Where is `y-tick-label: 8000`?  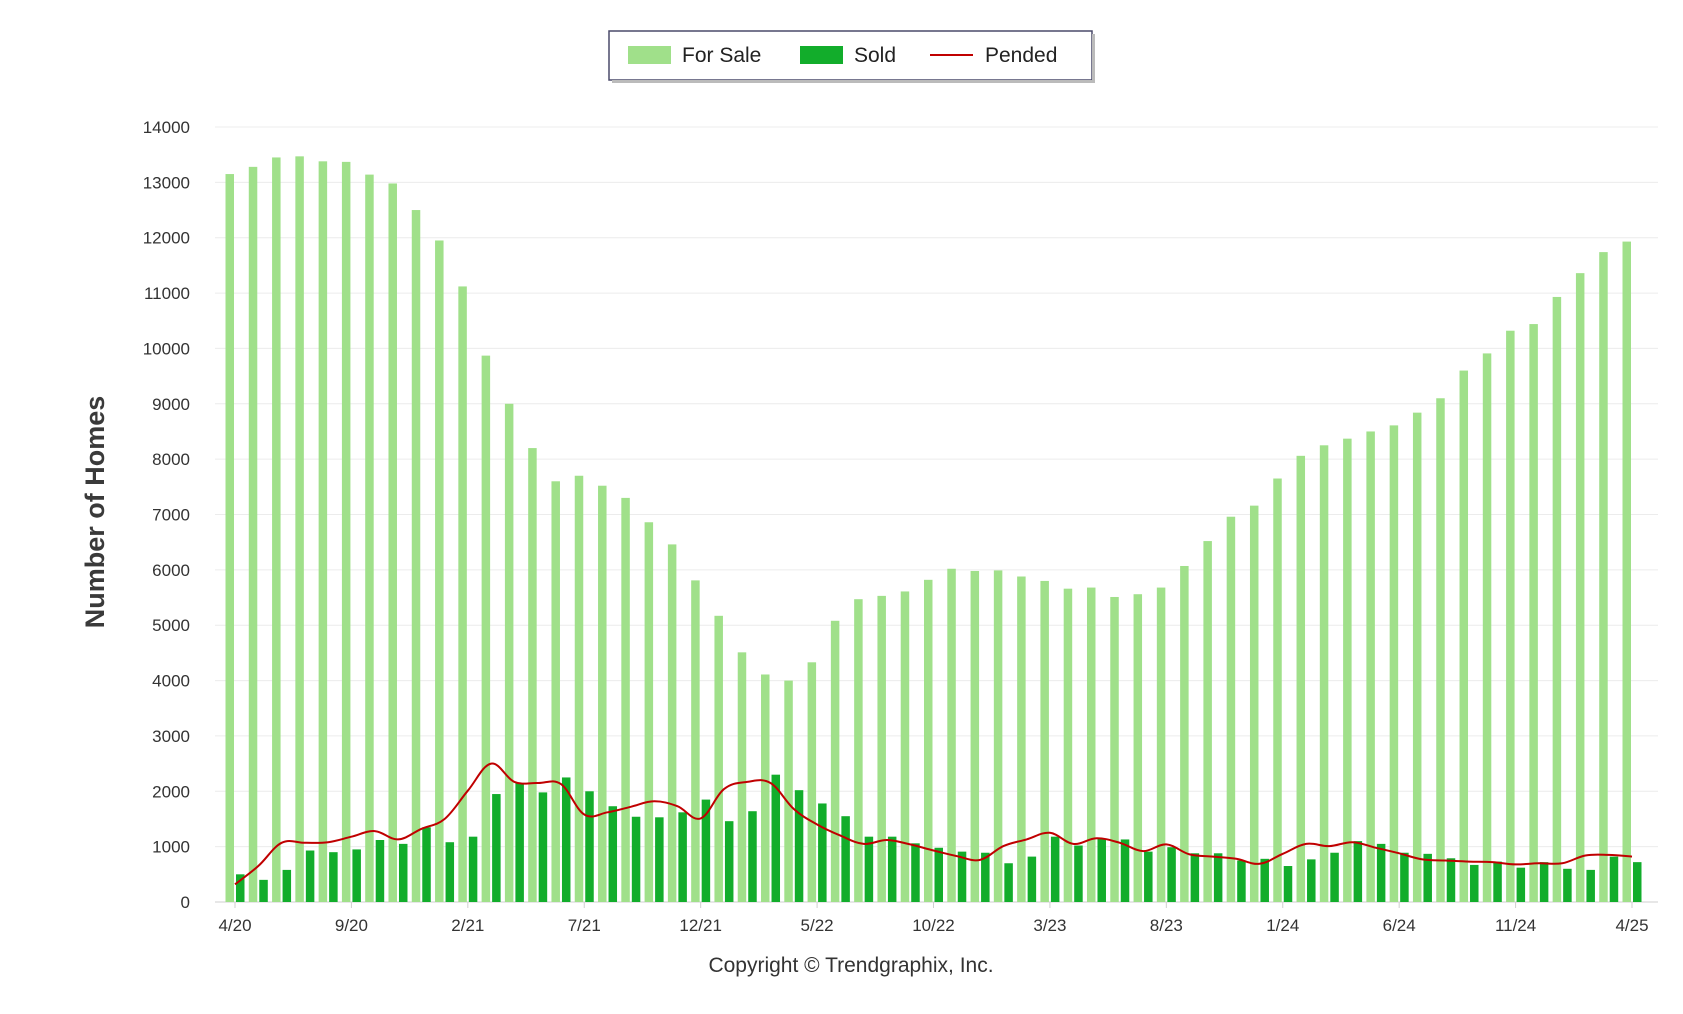 y-tick-label: 8000 is located at coordinates (171, 459).